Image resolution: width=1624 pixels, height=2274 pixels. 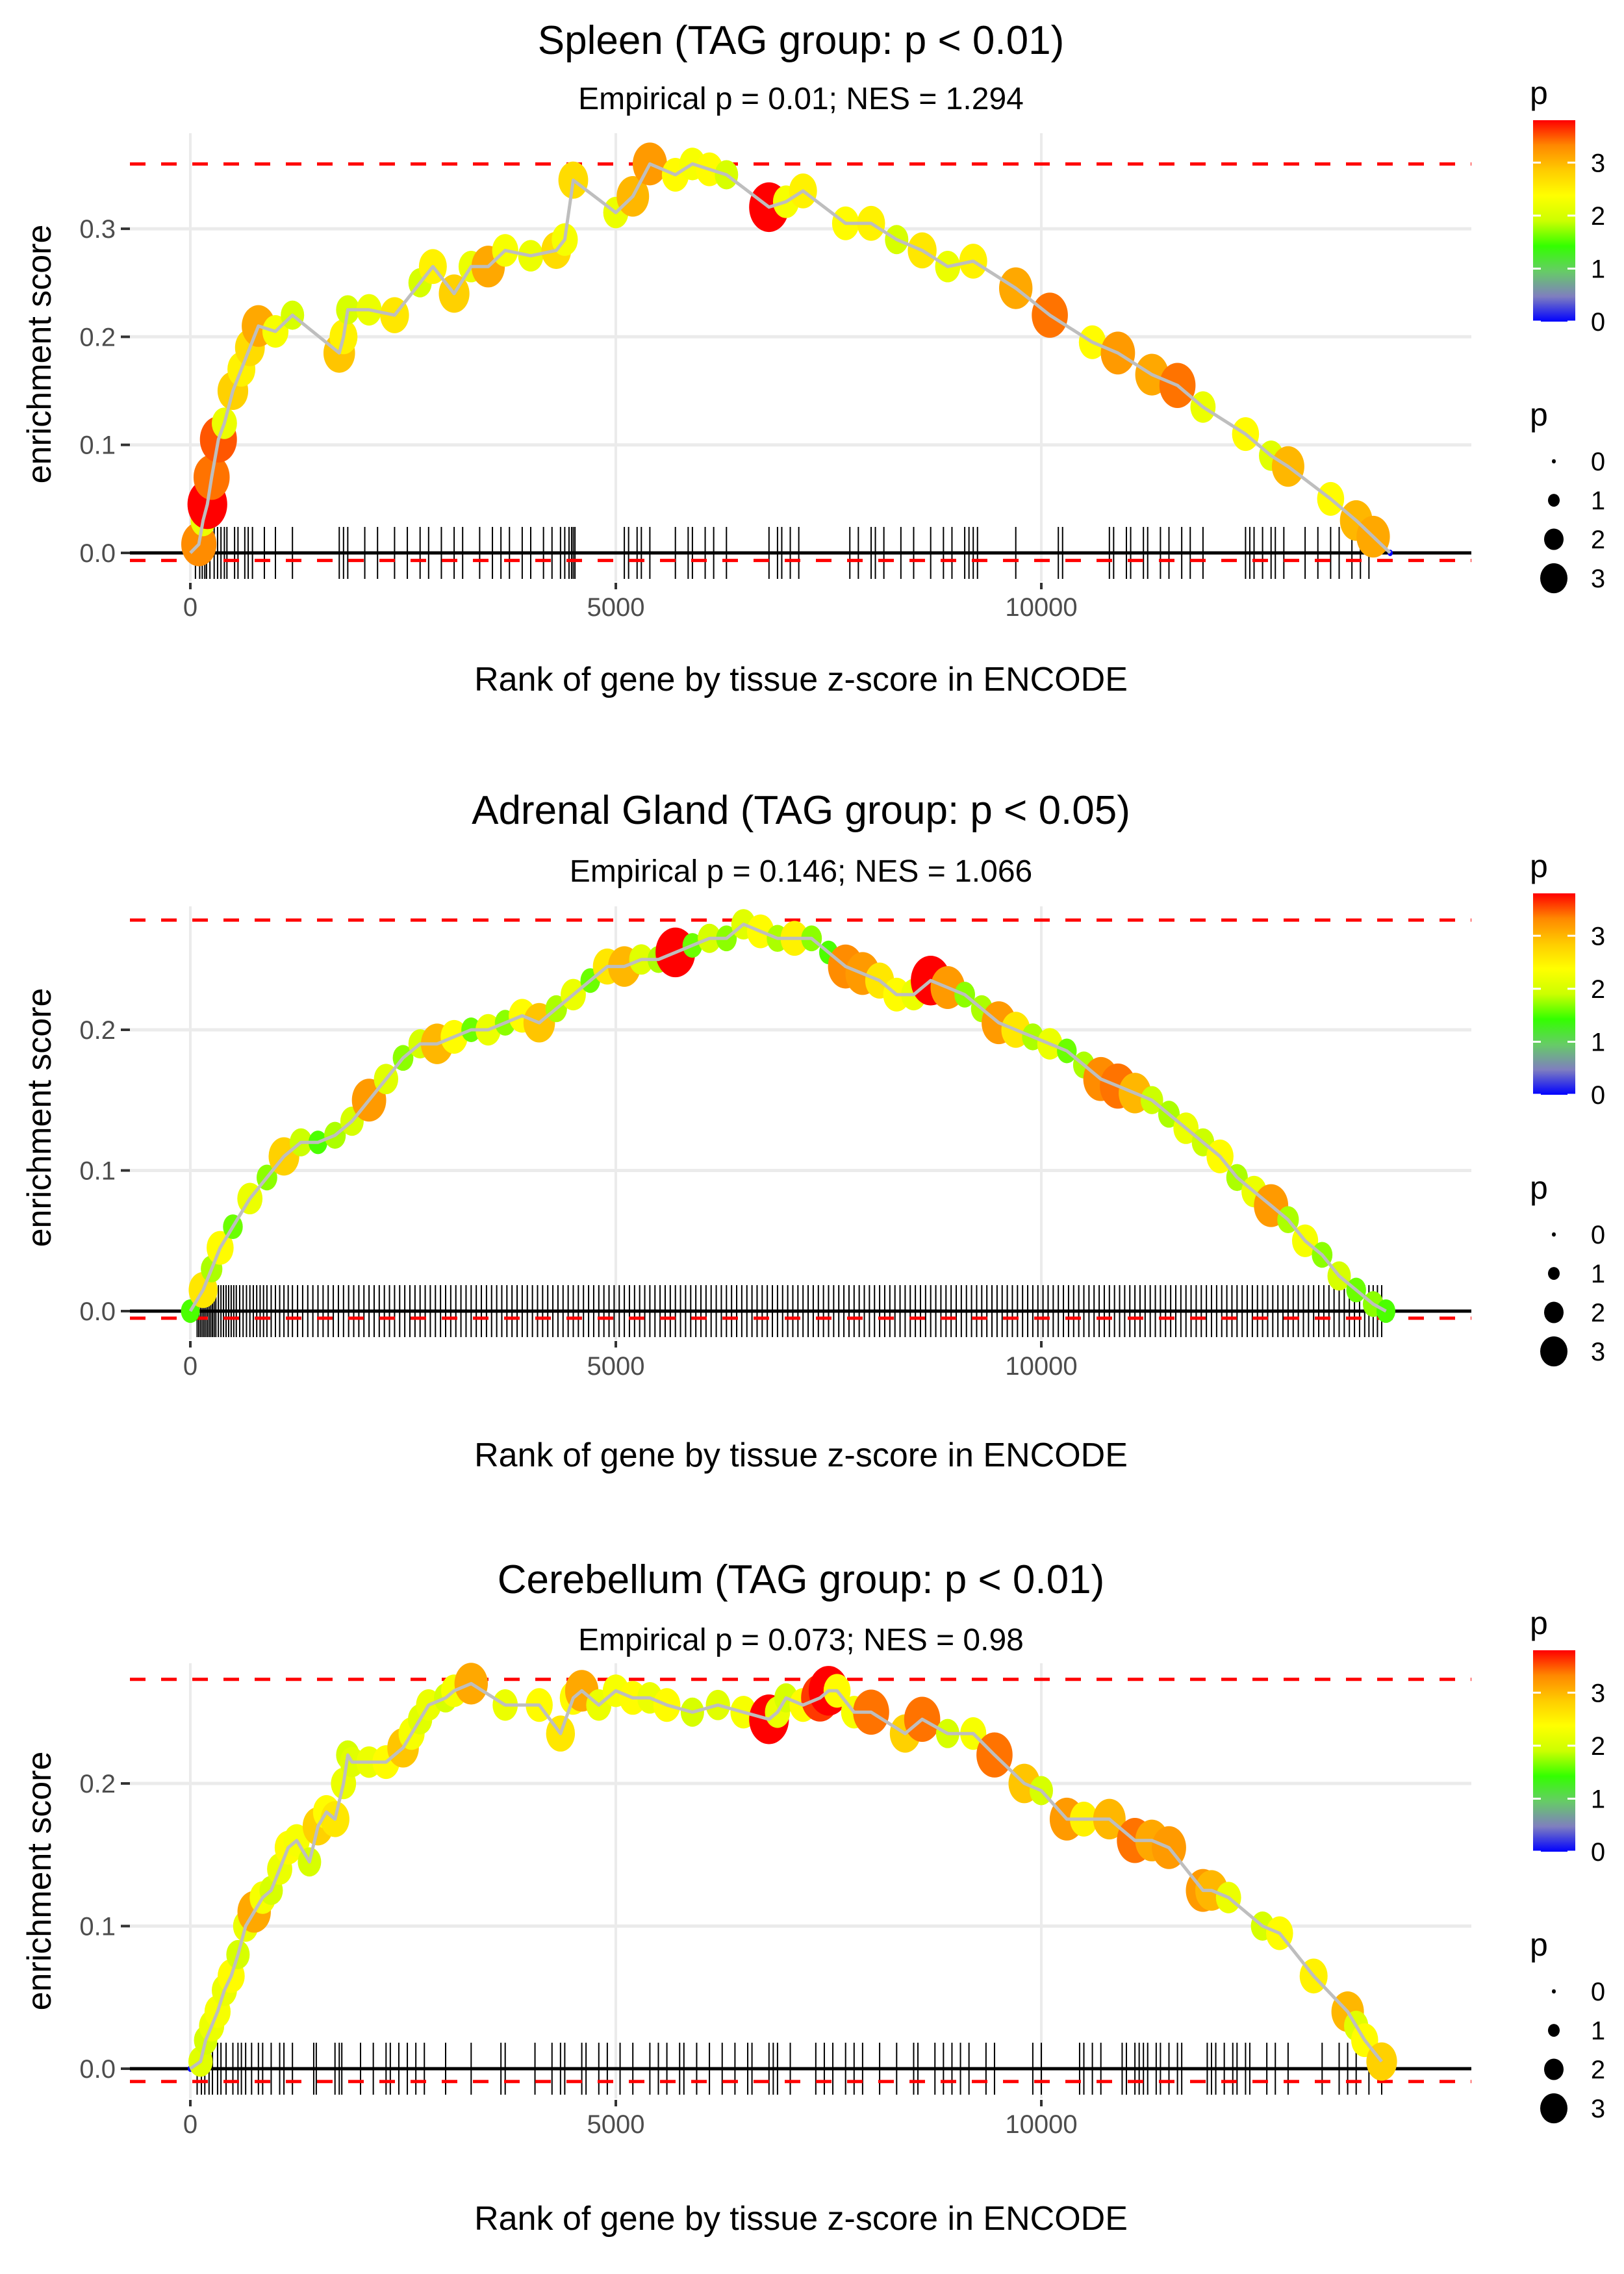 What do you see at coordinates (801, 40) in the screenshot?
I see `panel-title: Spleen (TAG group: p < 0.01)` at bounding box center [801, 40].